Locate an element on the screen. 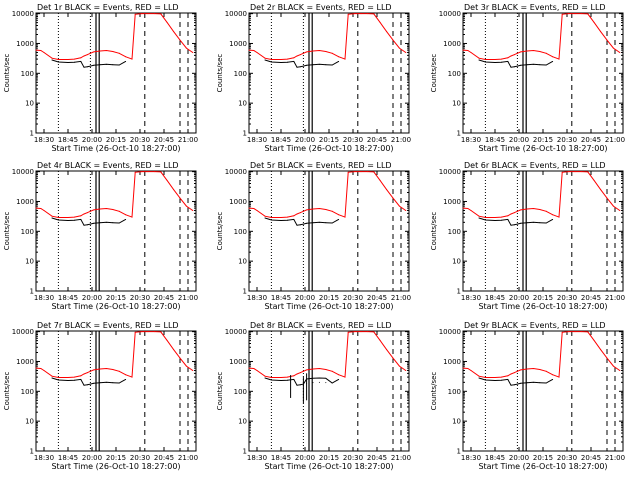 This screenshot has width=640, height=480. panel-title: Det 8r BLACK = Events, RED = LLD is located at coordinates (321, 325).